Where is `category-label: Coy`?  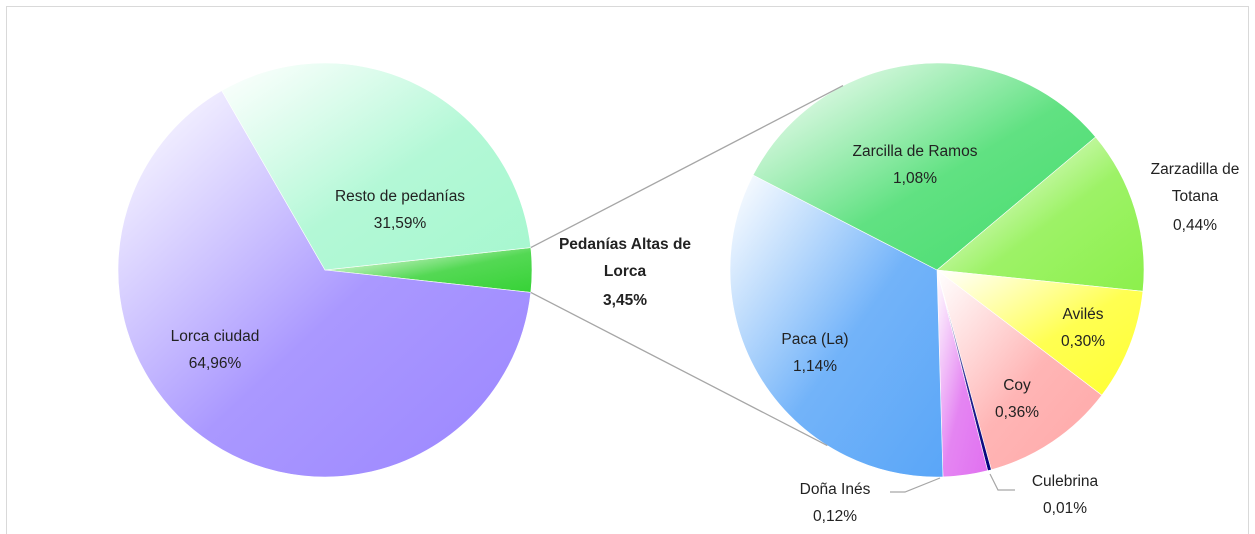 category-label: Coy is located at coordinates (1017, 385).